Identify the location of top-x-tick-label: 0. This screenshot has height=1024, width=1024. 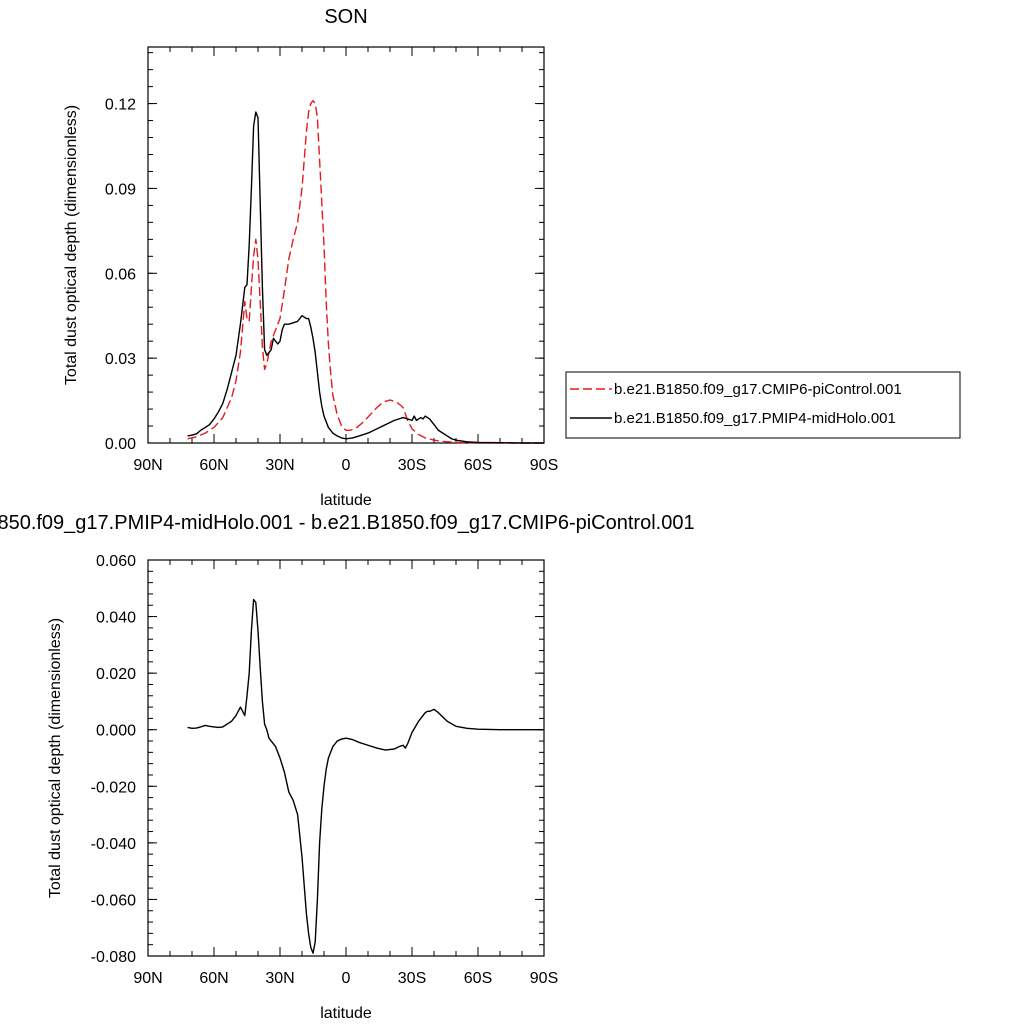
(346, 465).